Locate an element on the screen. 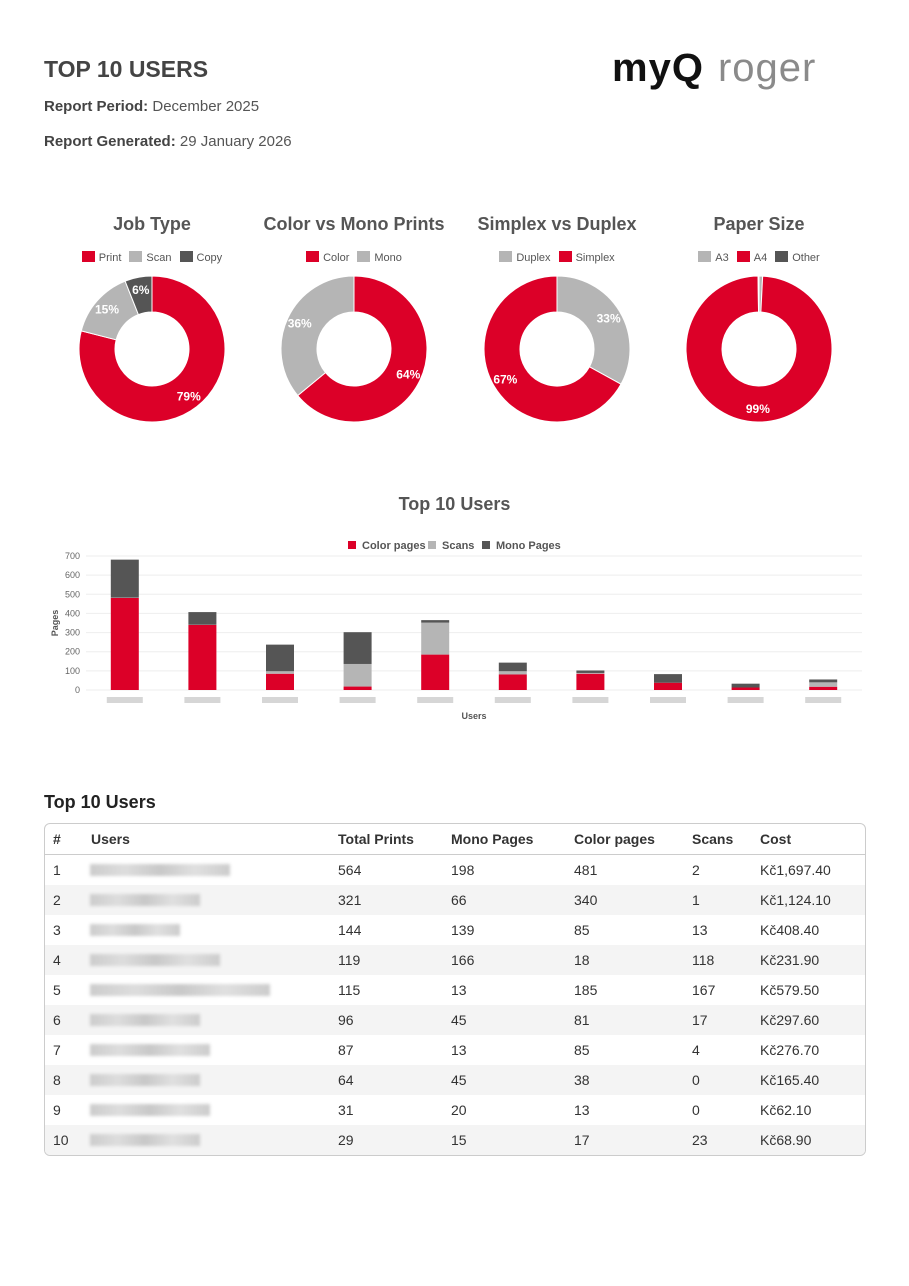  column-header: Color pages is located at coordinates (614, 839).